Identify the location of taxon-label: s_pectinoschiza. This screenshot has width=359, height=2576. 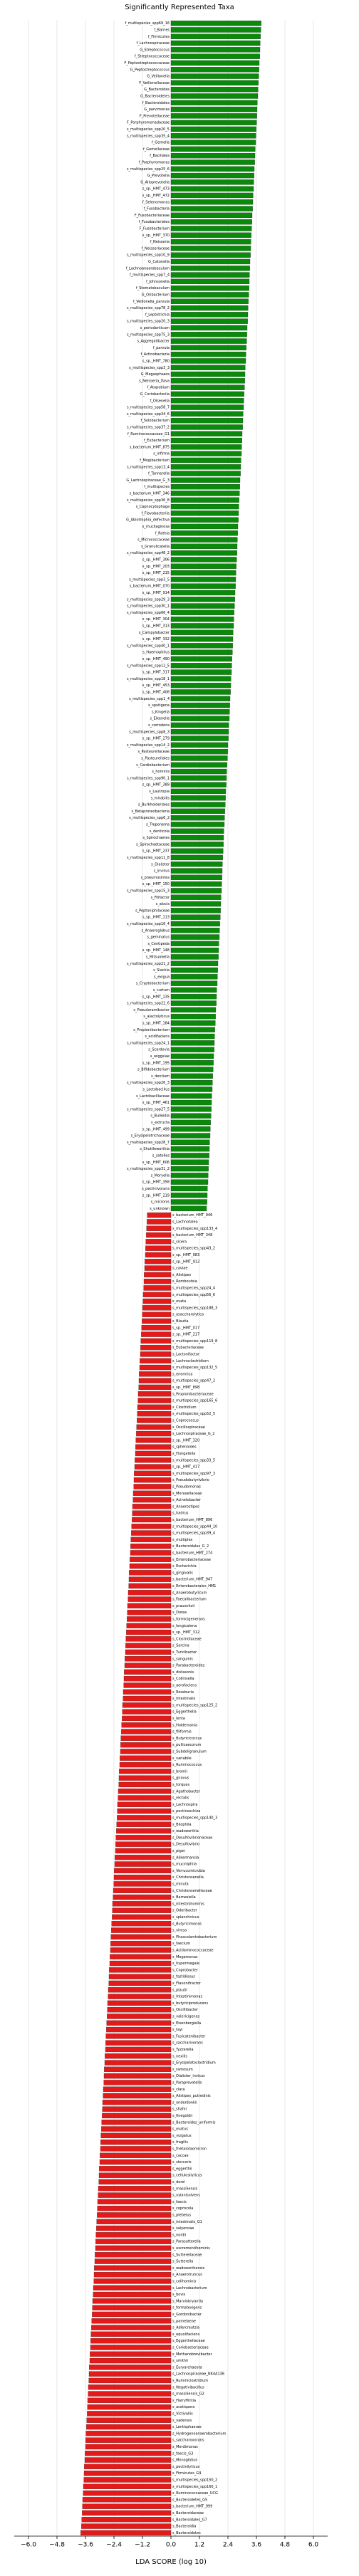
(186, 1811).